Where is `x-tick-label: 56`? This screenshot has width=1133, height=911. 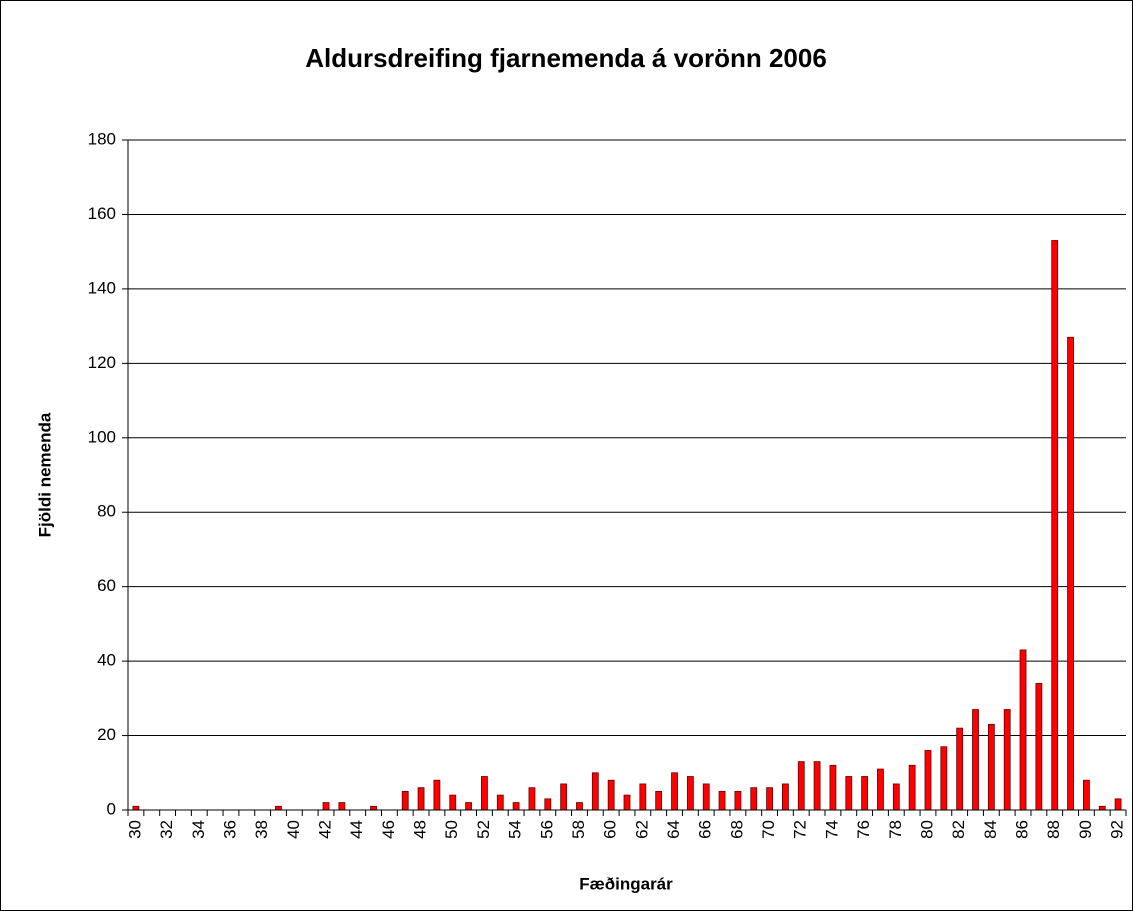 x-tick-label: 56 is located at coordinates (546, 829).